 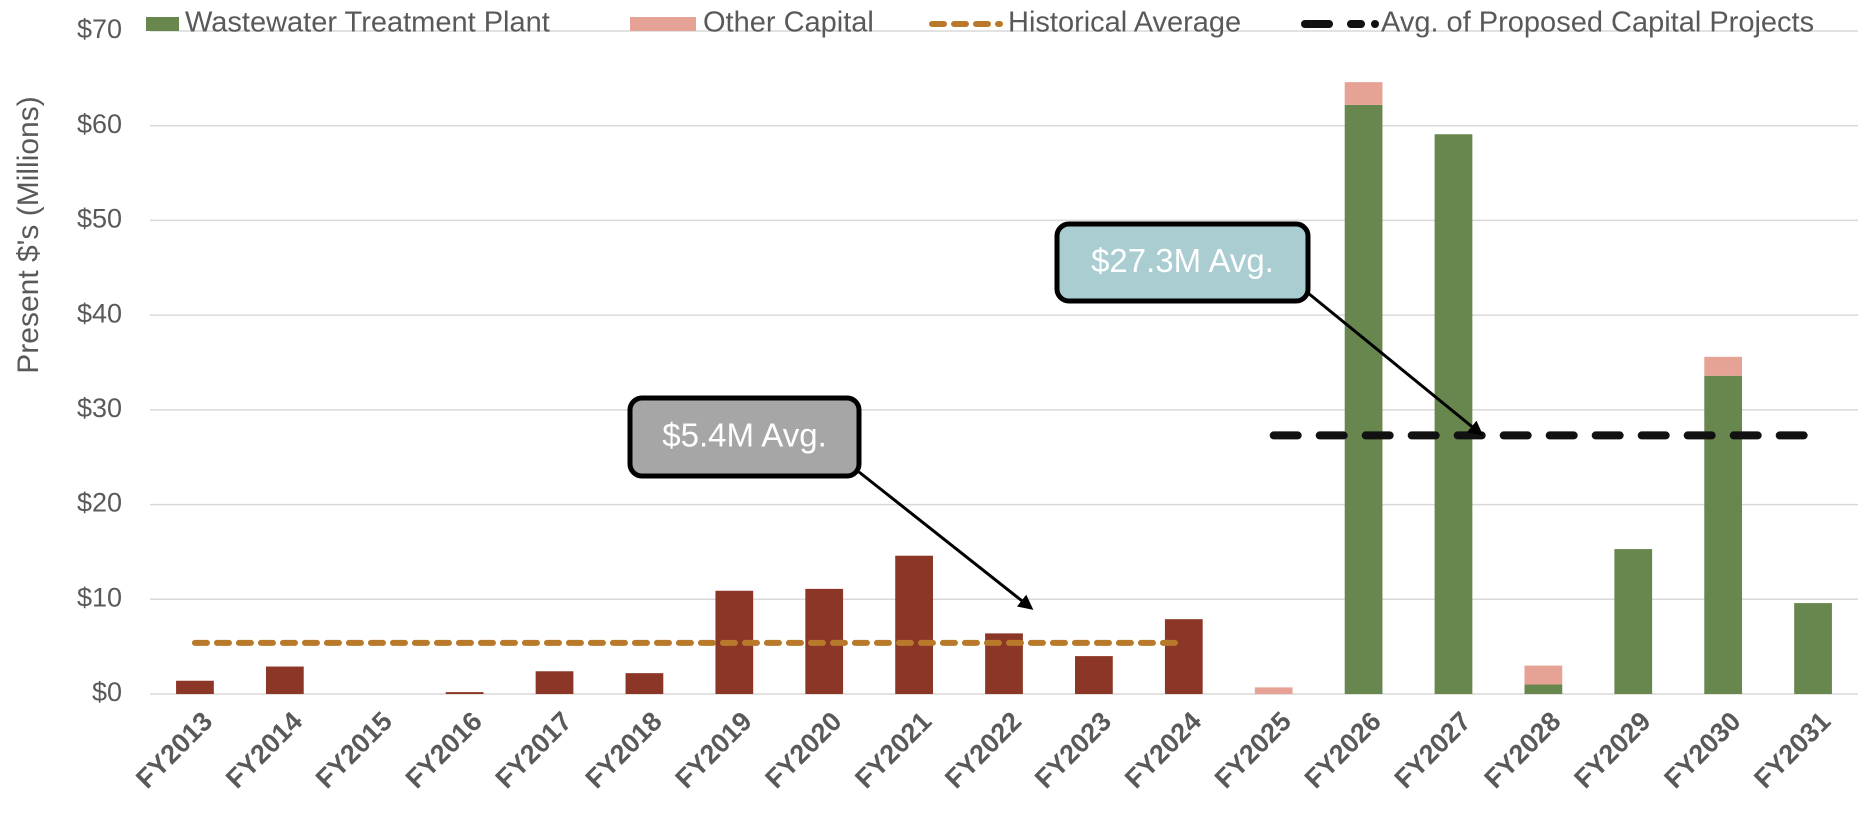 What do you see at coordinates (1163, 750) in the screenshot?
I see `x-tick-label: FY2024` at bounding box center [1163, 750].